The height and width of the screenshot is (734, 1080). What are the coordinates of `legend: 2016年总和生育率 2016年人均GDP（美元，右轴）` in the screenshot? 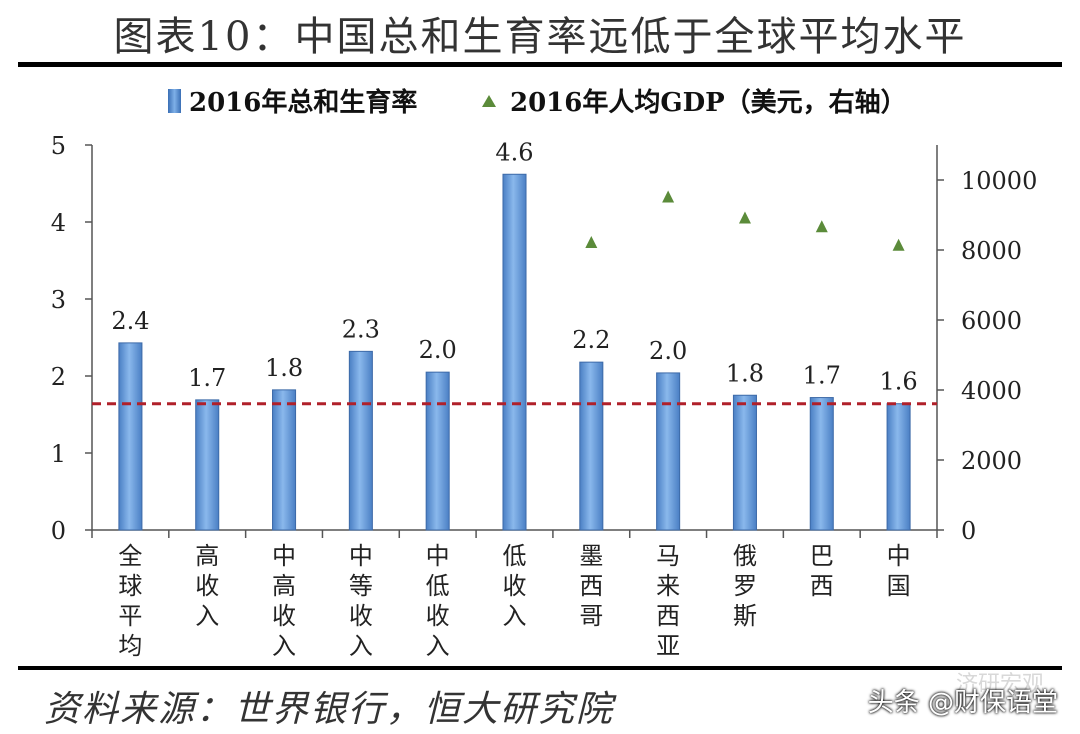 It's located at (540, 100).